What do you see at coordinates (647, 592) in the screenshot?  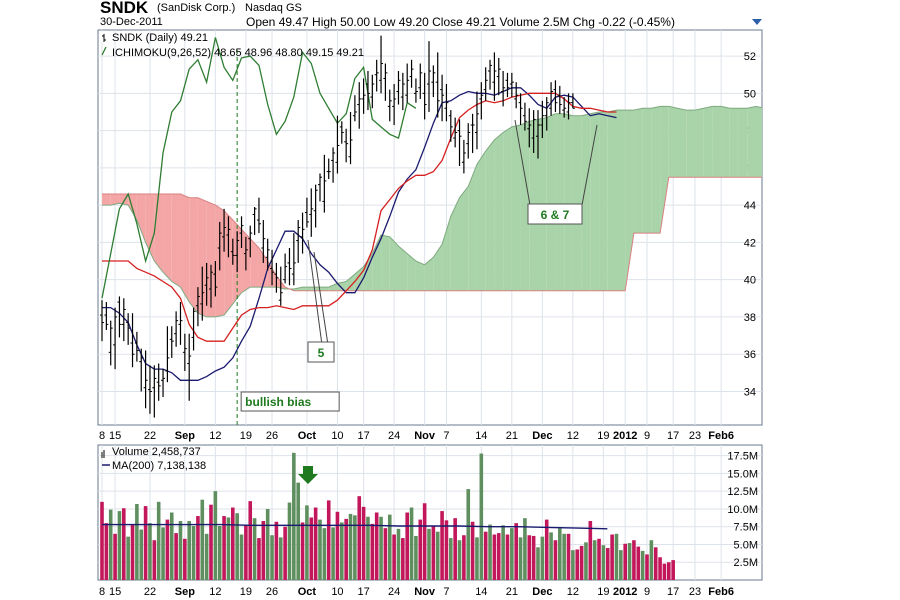 I see `x-tick-label: 9` at bounding box center [647, 592].